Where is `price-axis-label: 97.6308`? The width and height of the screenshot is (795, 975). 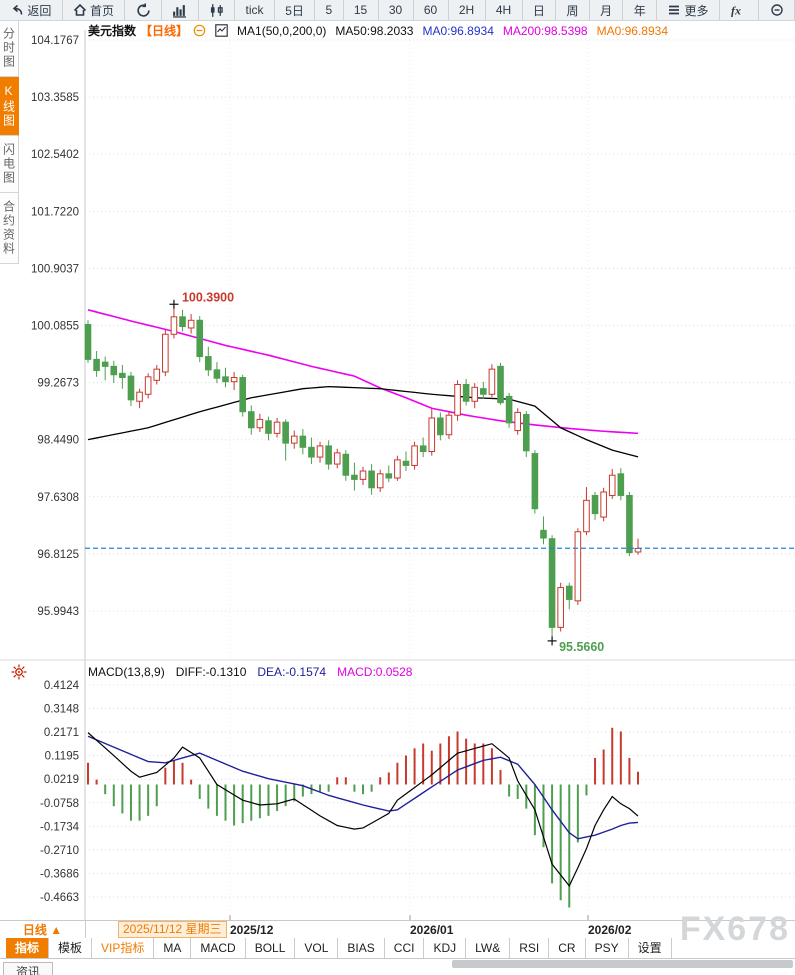 price-axis-label: 97.6308 is located at coordinates (58, 498).